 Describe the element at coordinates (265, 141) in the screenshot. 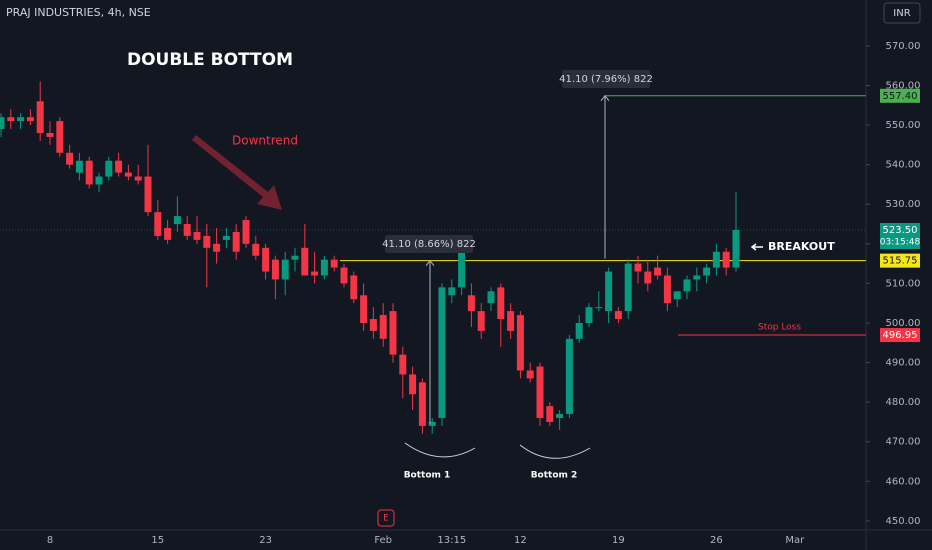

I see `downtrend-label: Downtrend` at that location.